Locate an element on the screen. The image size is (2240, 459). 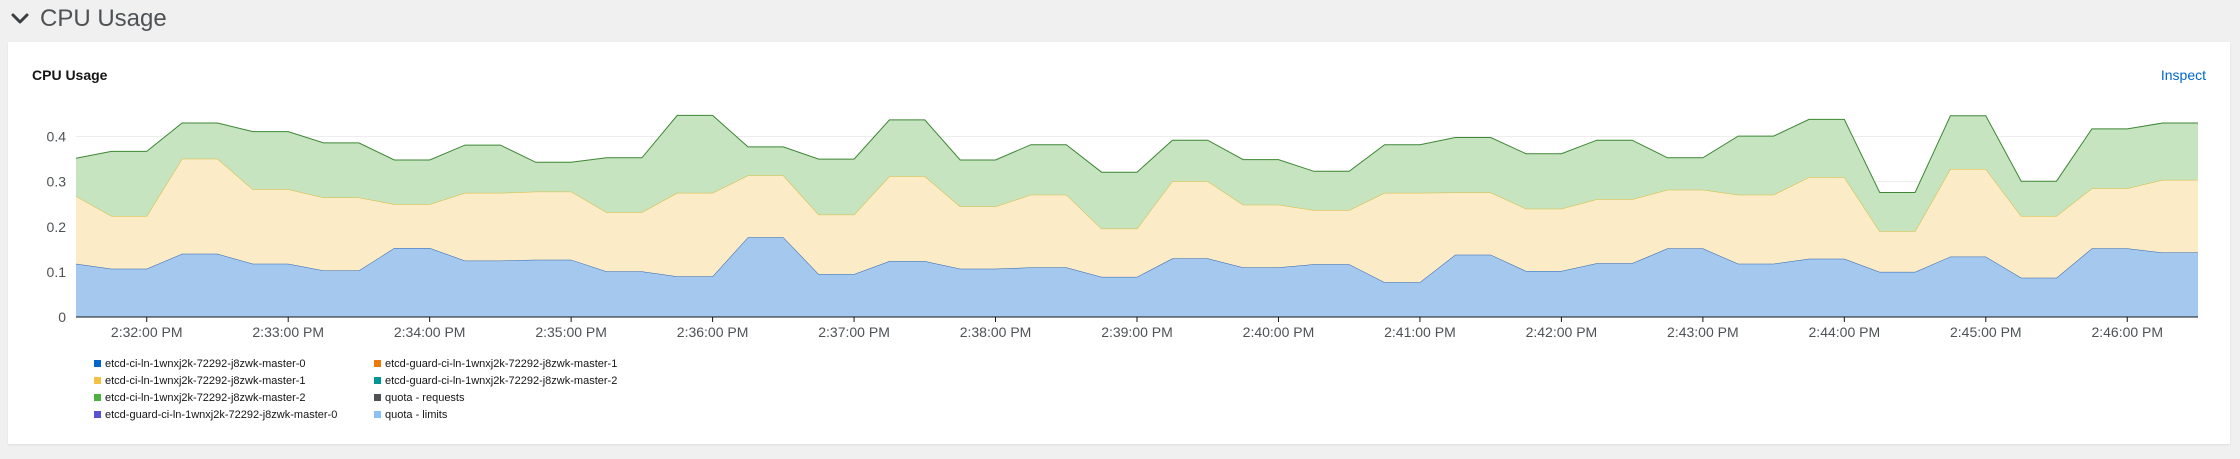
x-tick-label: 2:38:00 PM is located at coordinates (996, 332).